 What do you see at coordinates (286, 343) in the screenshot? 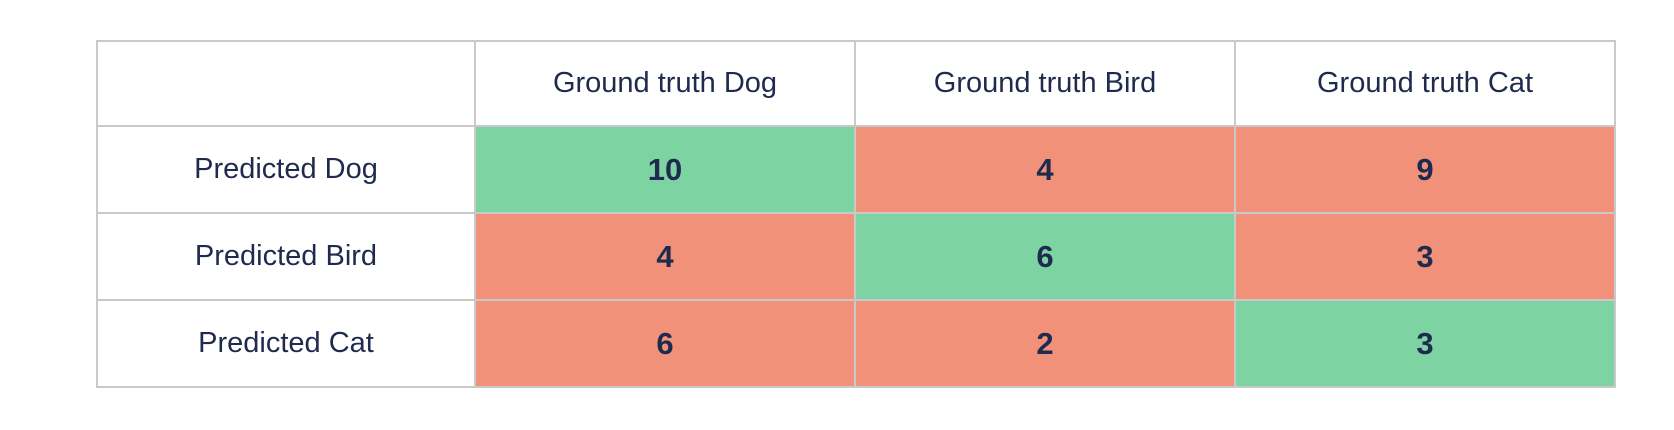
I see `row-header-predicted-cat: Predicted Cat` at bounding box center [286, 343].